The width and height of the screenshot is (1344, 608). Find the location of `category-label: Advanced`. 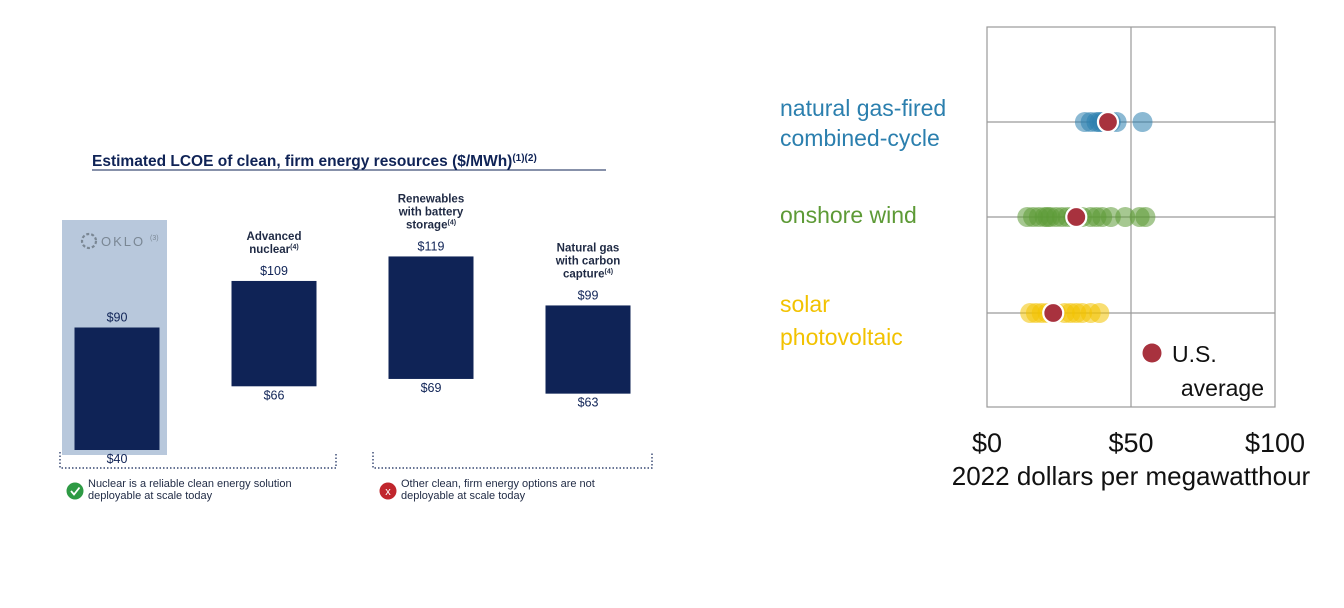

category-label: Advanced is located at coordinates (274, 237).